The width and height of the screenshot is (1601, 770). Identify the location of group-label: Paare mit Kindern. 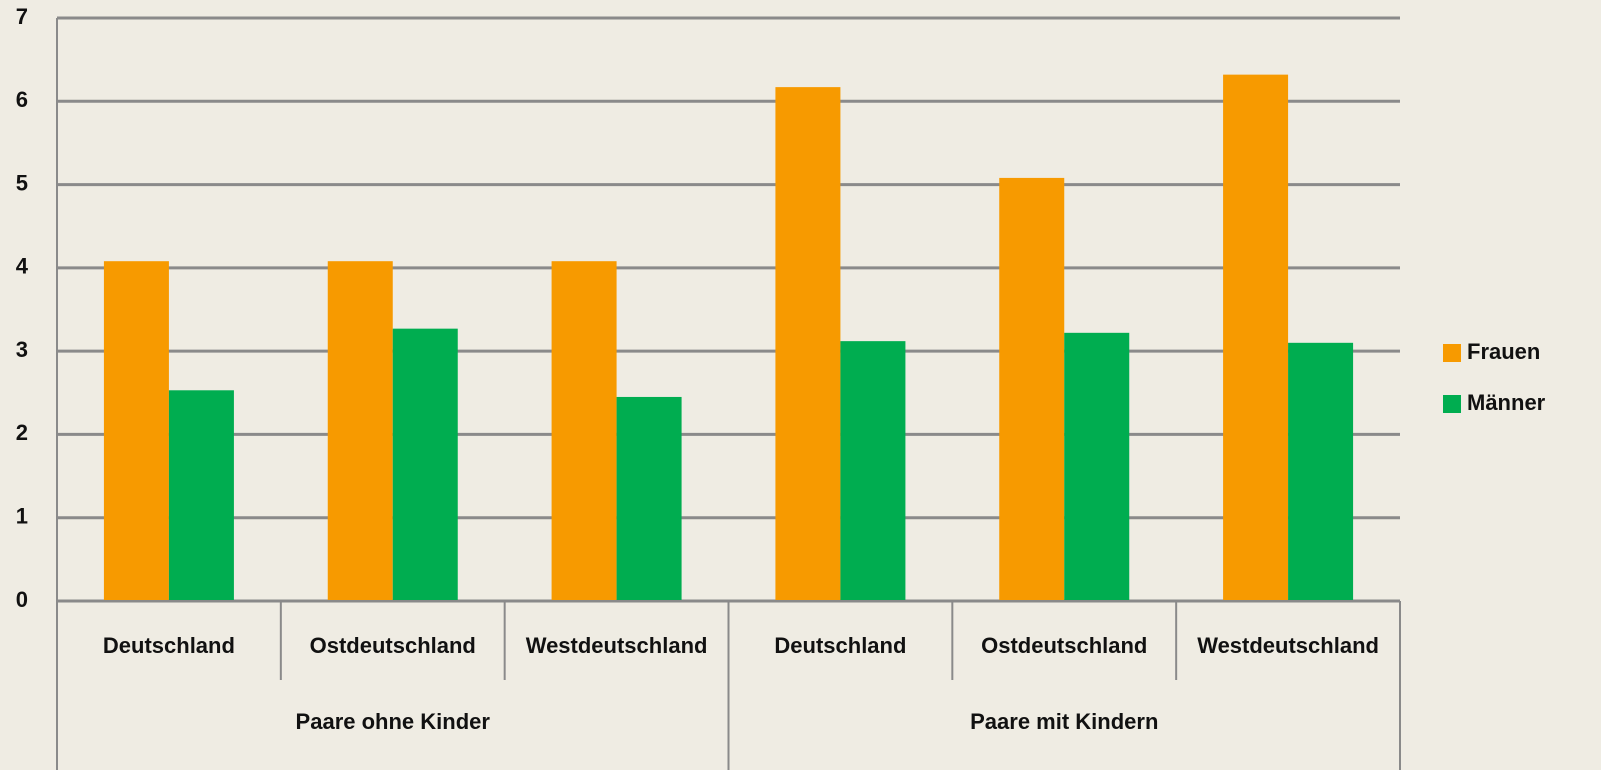
(1064, 721).